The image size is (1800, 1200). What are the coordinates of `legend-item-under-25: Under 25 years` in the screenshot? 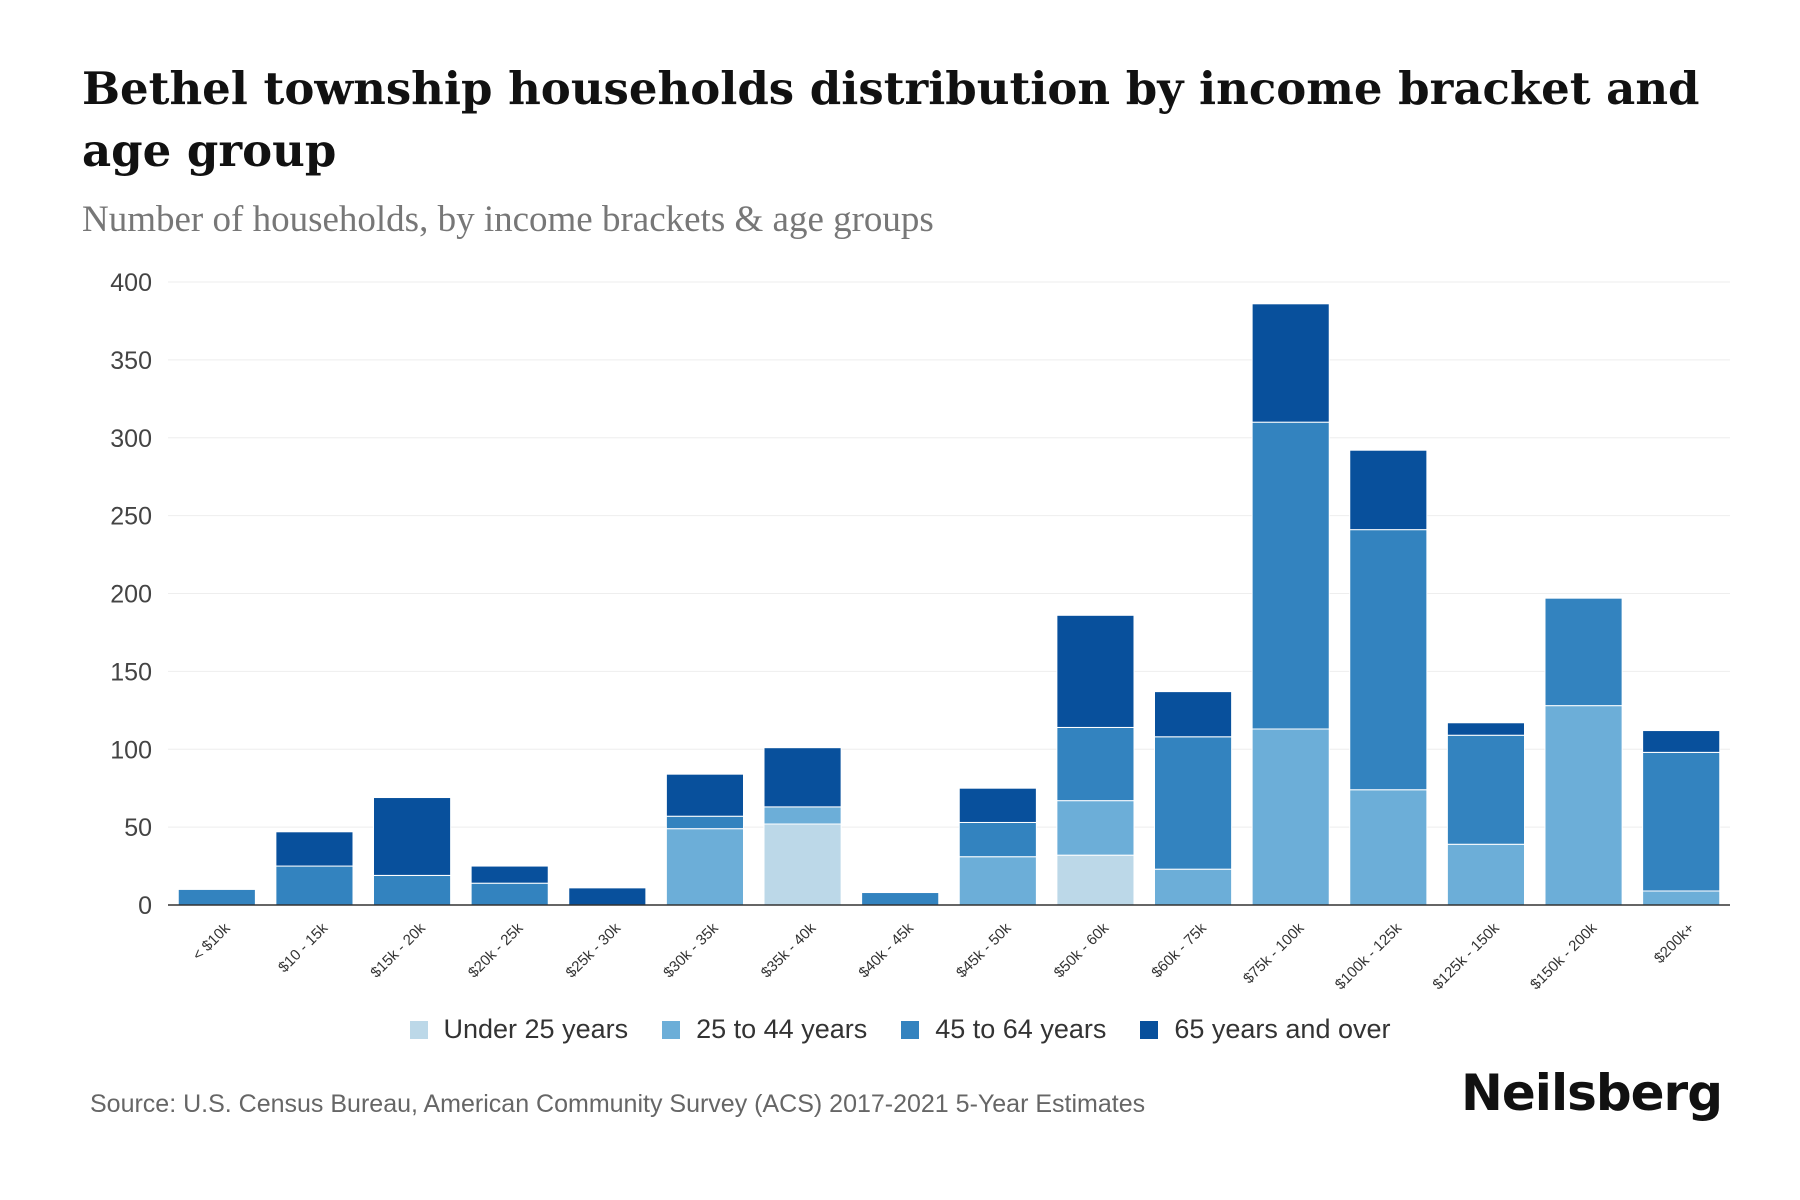 It's located at (519, 1029).